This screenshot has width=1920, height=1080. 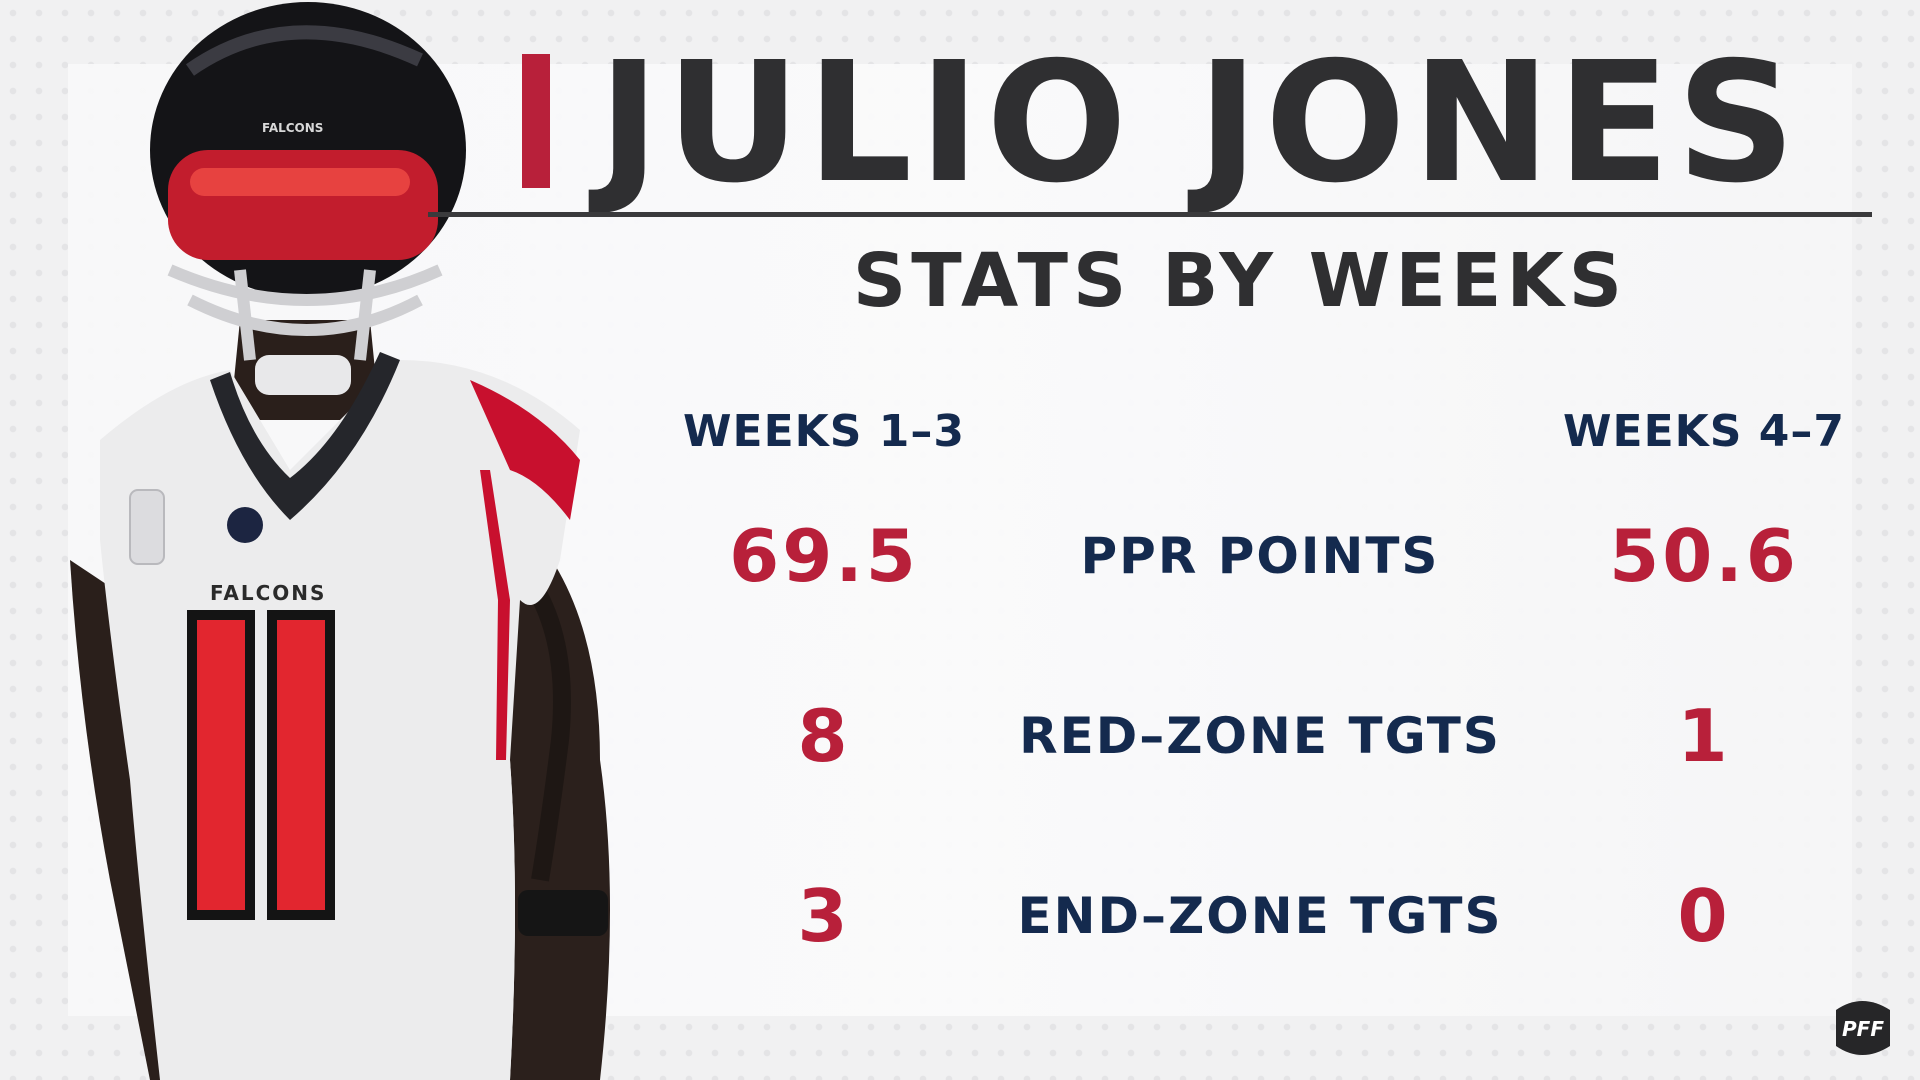 What do you see at coordinates (303, 375) in the screenshot?
I see `chin-strap` at bounding box center [303, 375].